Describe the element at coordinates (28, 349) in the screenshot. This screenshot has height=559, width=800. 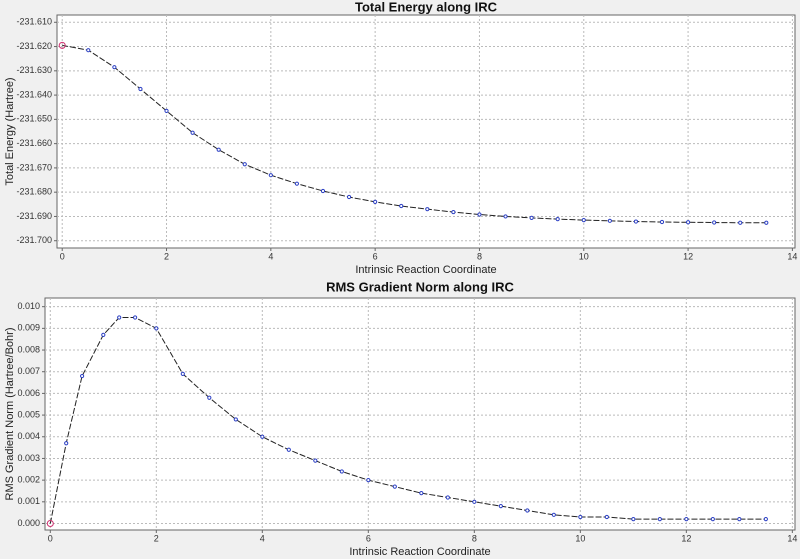
I see `y-tick-label: 0.008` at that location.